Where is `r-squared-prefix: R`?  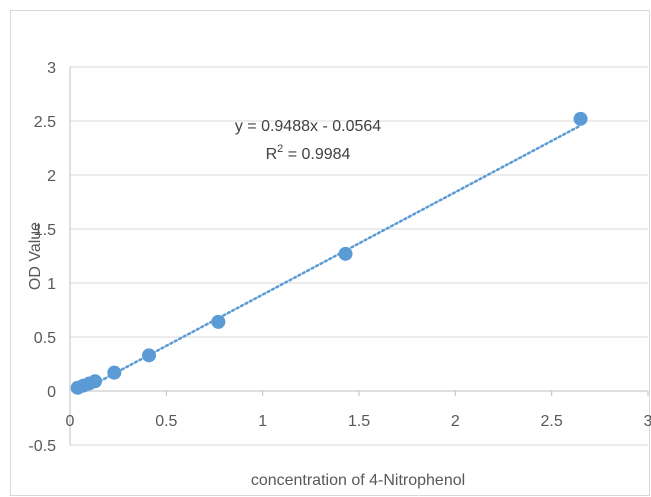
r-squared-prefix: R is located at coordinates (272, 154).